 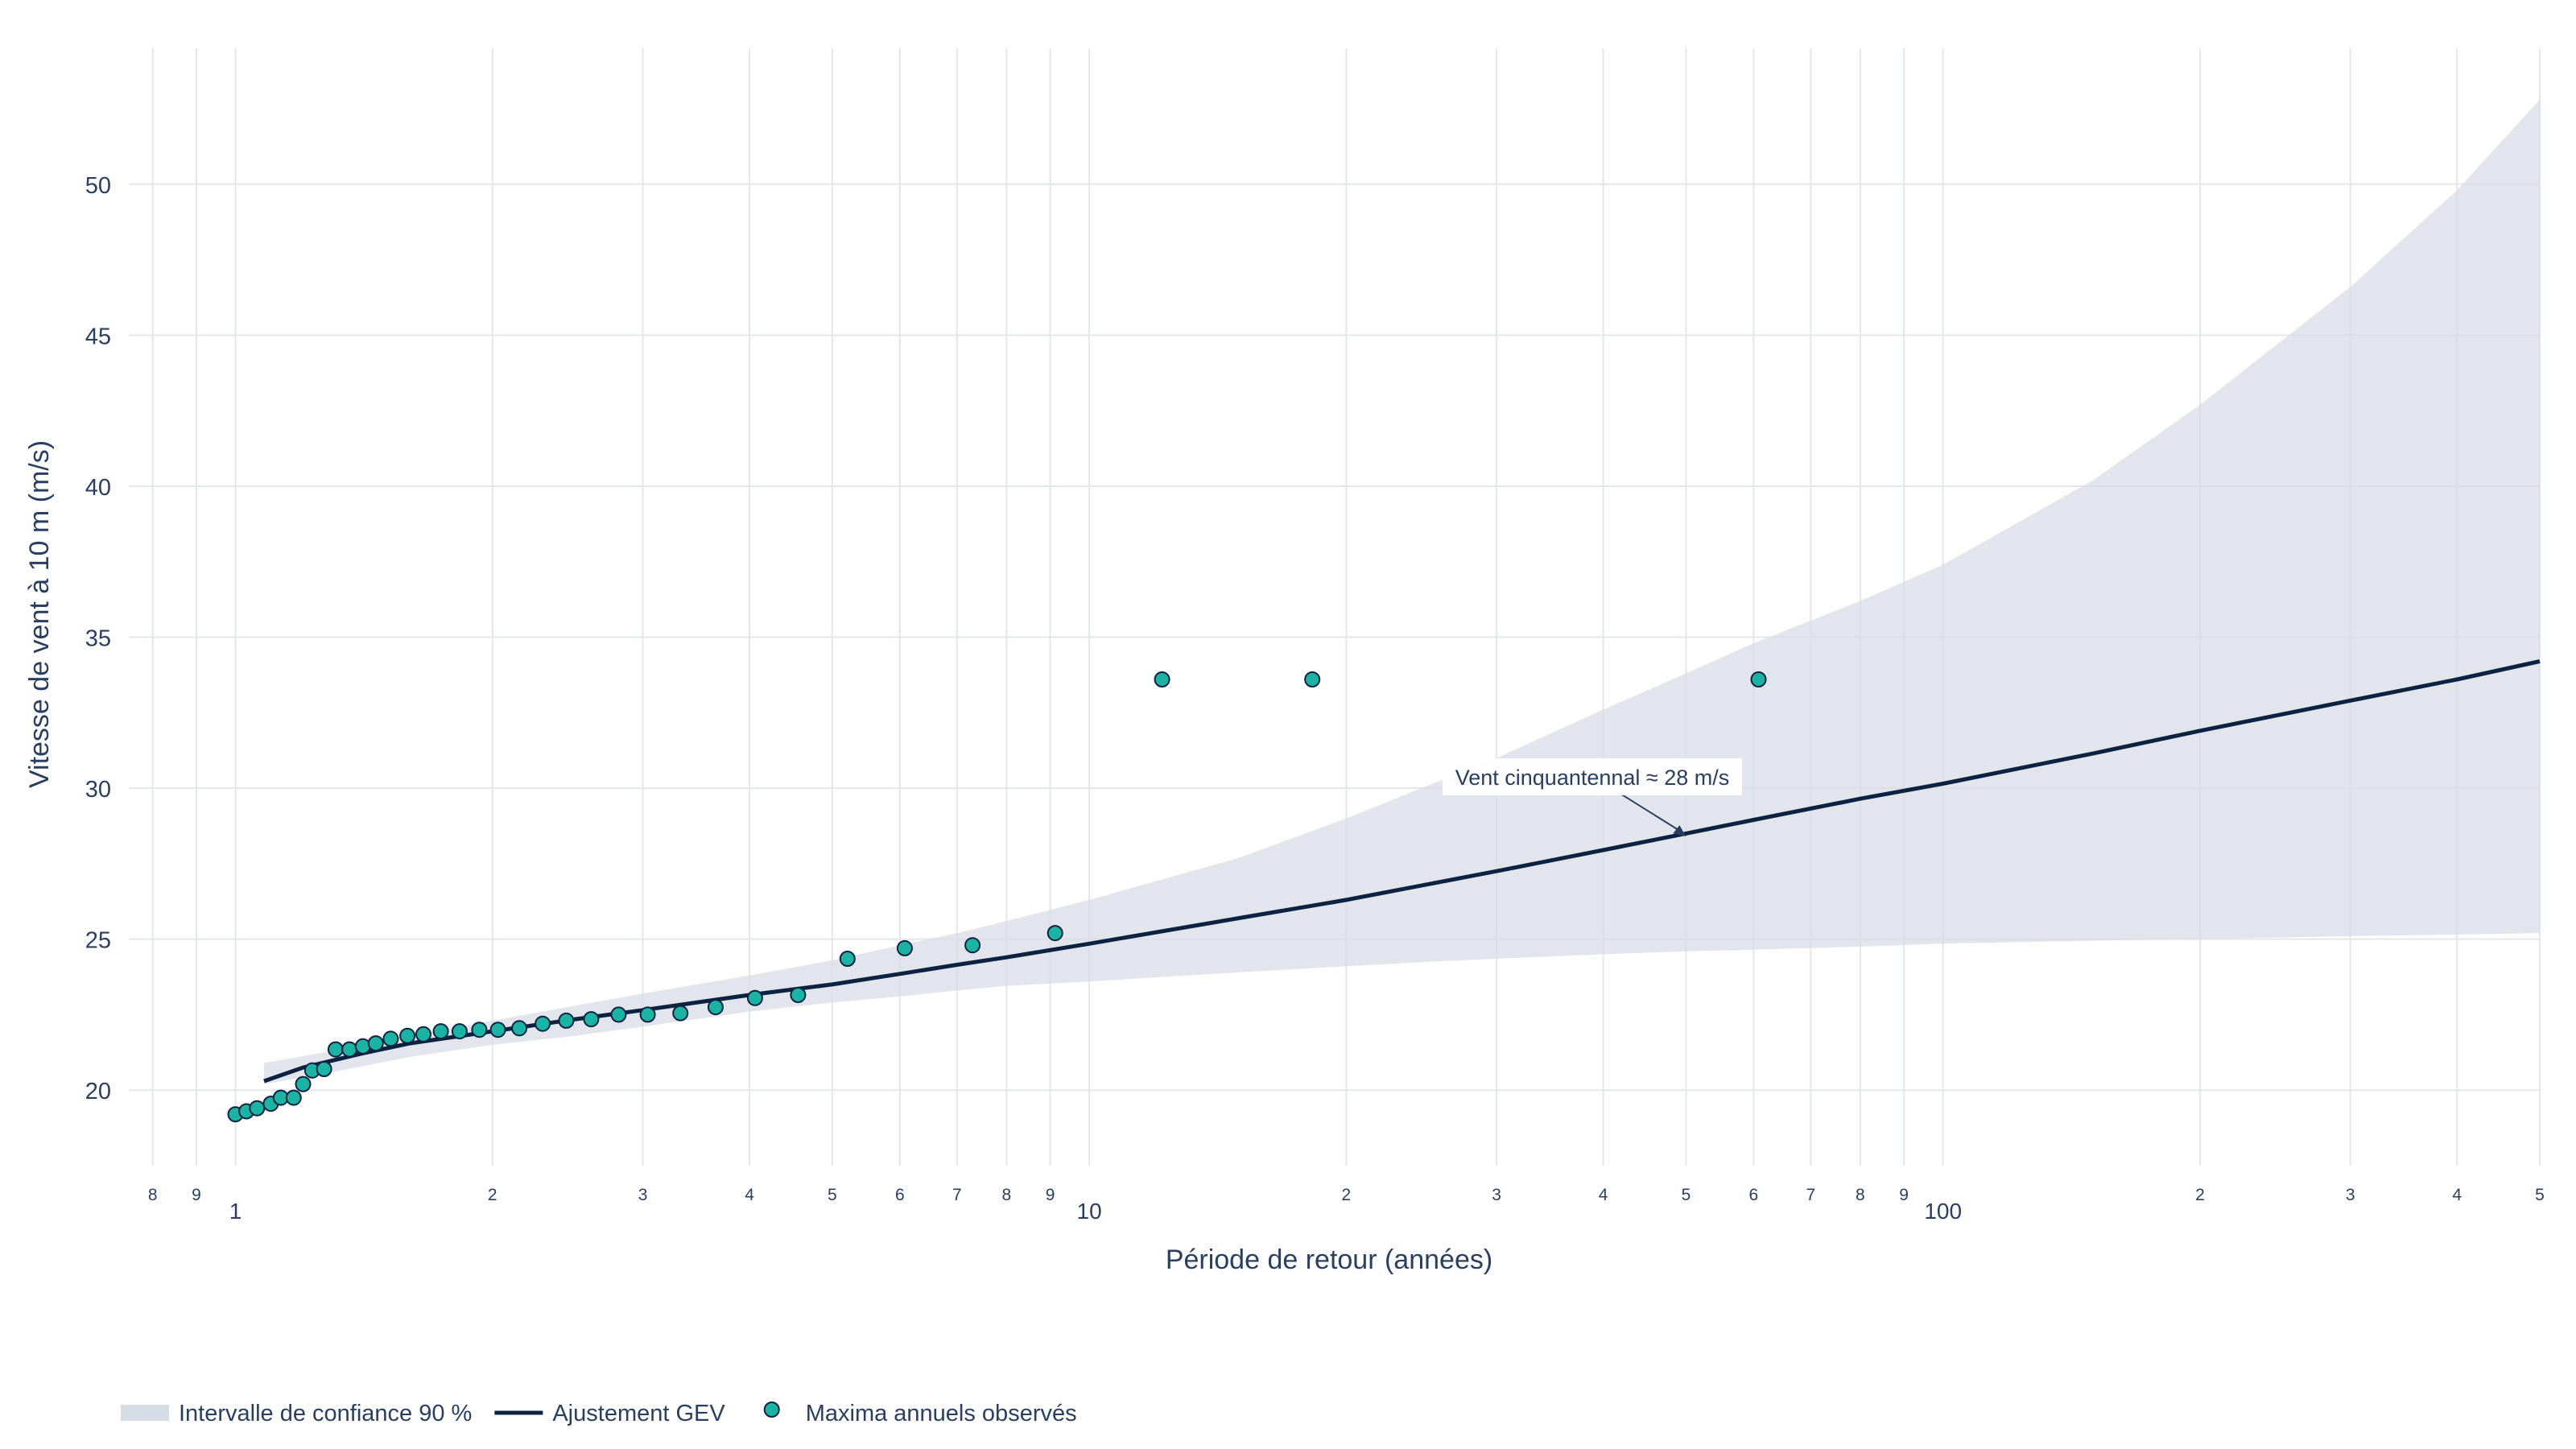 What do you see at coordinates (98, 941) in the screenshot?
I see `y-tick-label: 25` at bounding box center [98, 941].